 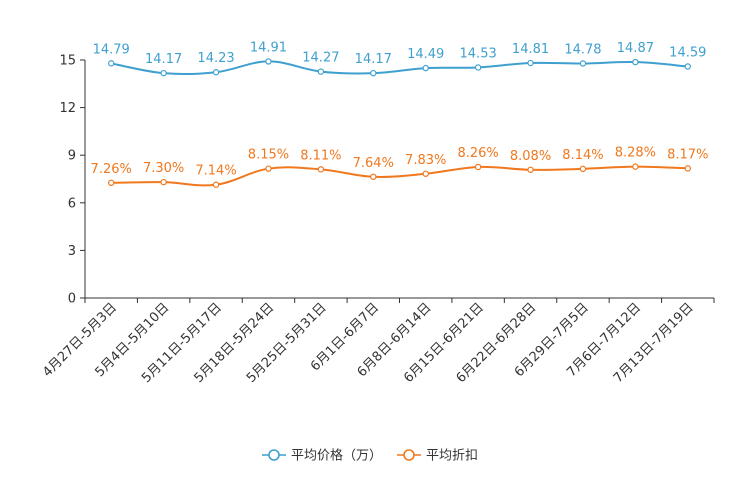 What do you see at coordinates (67, 61) in the screenshot?
I see `y-tick-label: 15` at bounding box center [67, 61].